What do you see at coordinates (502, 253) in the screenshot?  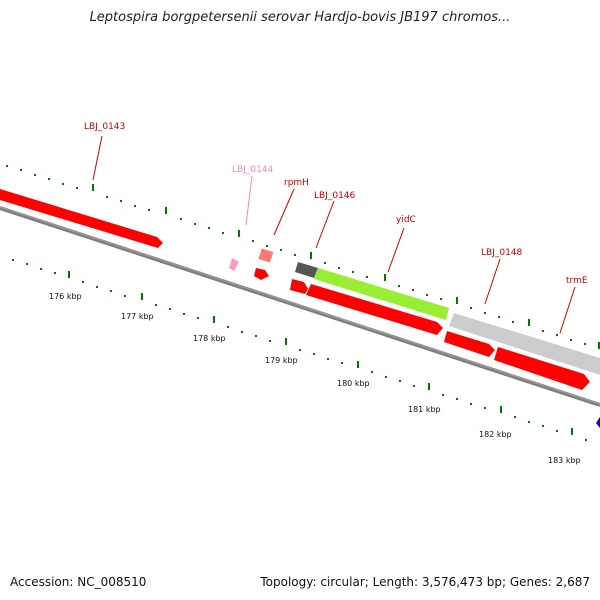 I see `gene-label-lbj0148: LBJ_0148` at bounding box center [502, 253].